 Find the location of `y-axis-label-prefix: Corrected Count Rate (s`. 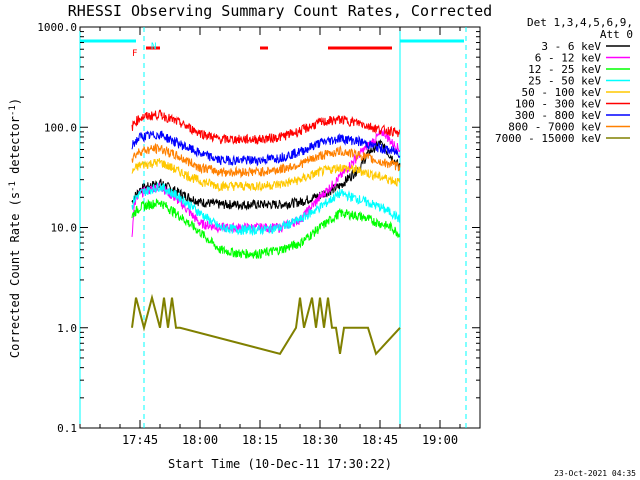

y-axis-label-prefix: Corrected Count Rate (s is located at coordinates (15, 275).